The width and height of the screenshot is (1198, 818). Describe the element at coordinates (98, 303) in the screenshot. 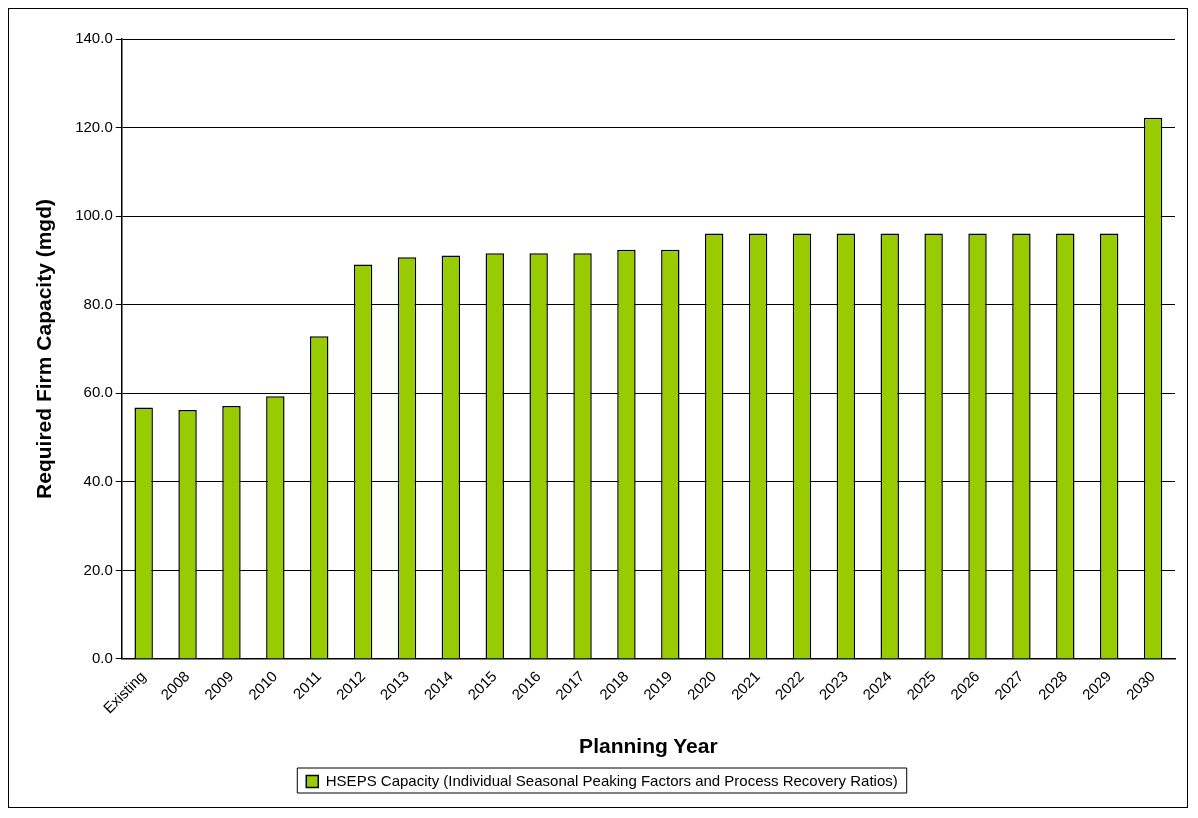

I see `y-tick-label: 80.0` at that location.